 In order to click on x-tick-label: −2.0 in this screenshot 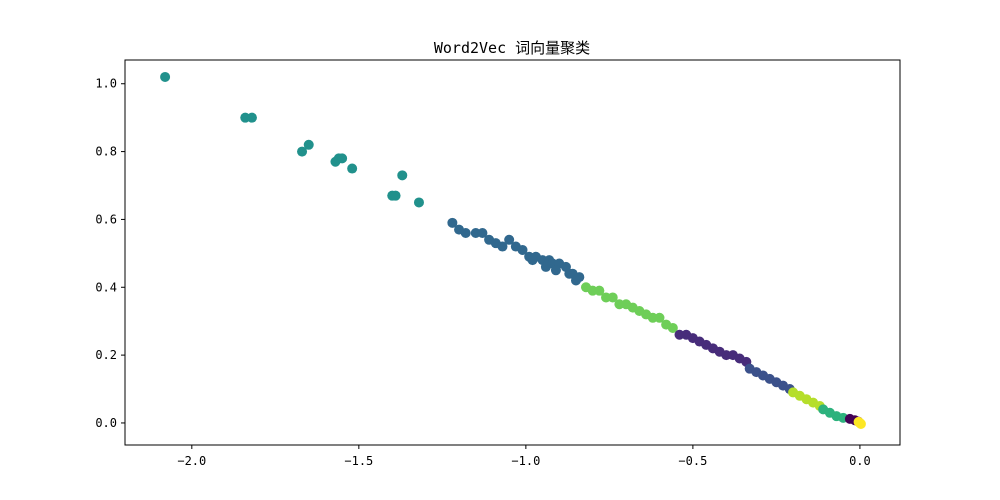, I will do `click(191, 461)`.